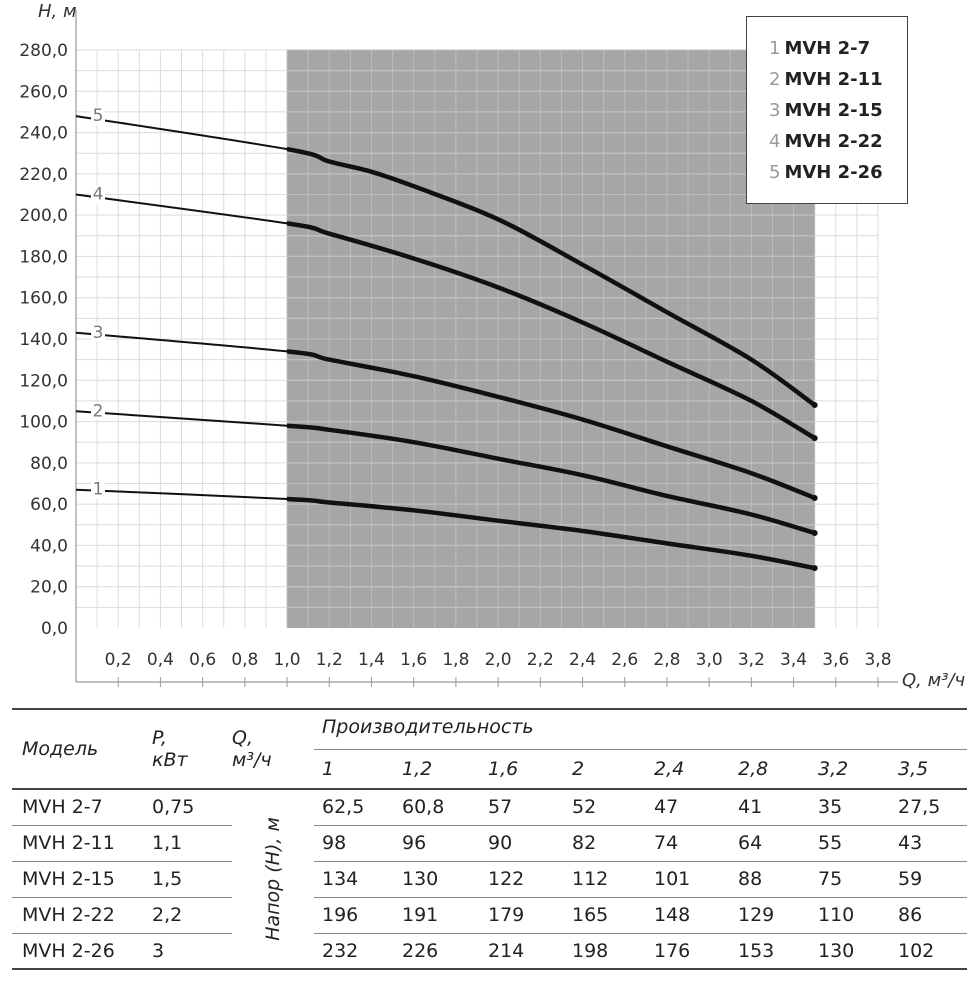  Describe the element at coordinates (242, 738) in the screenshot. I see `col-q-header-line1: Q,` at that location.